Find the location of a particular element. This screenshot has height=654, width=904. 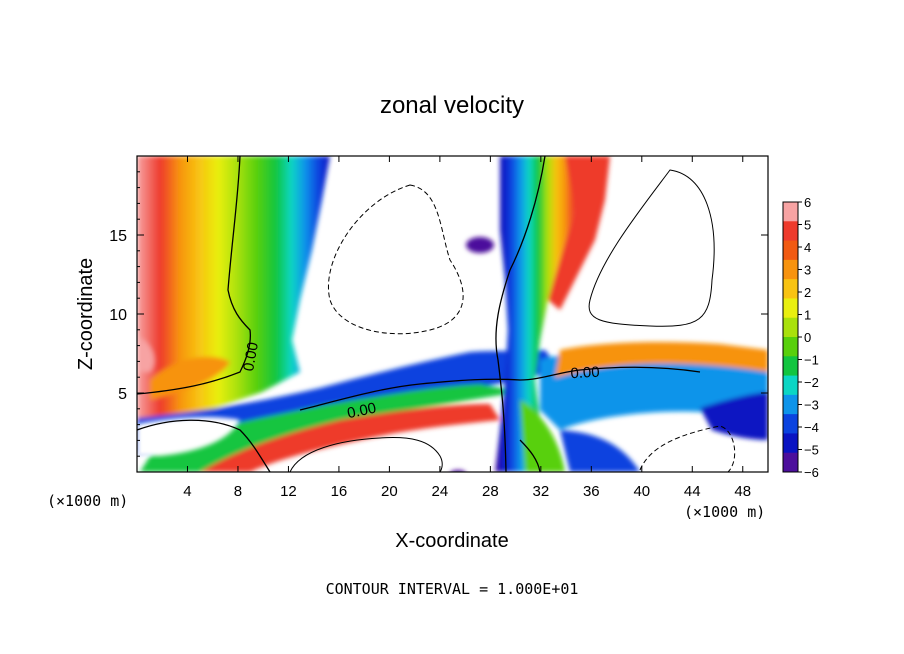

x-unit-right: (×1000 m) is located at coordinates (724, 512).